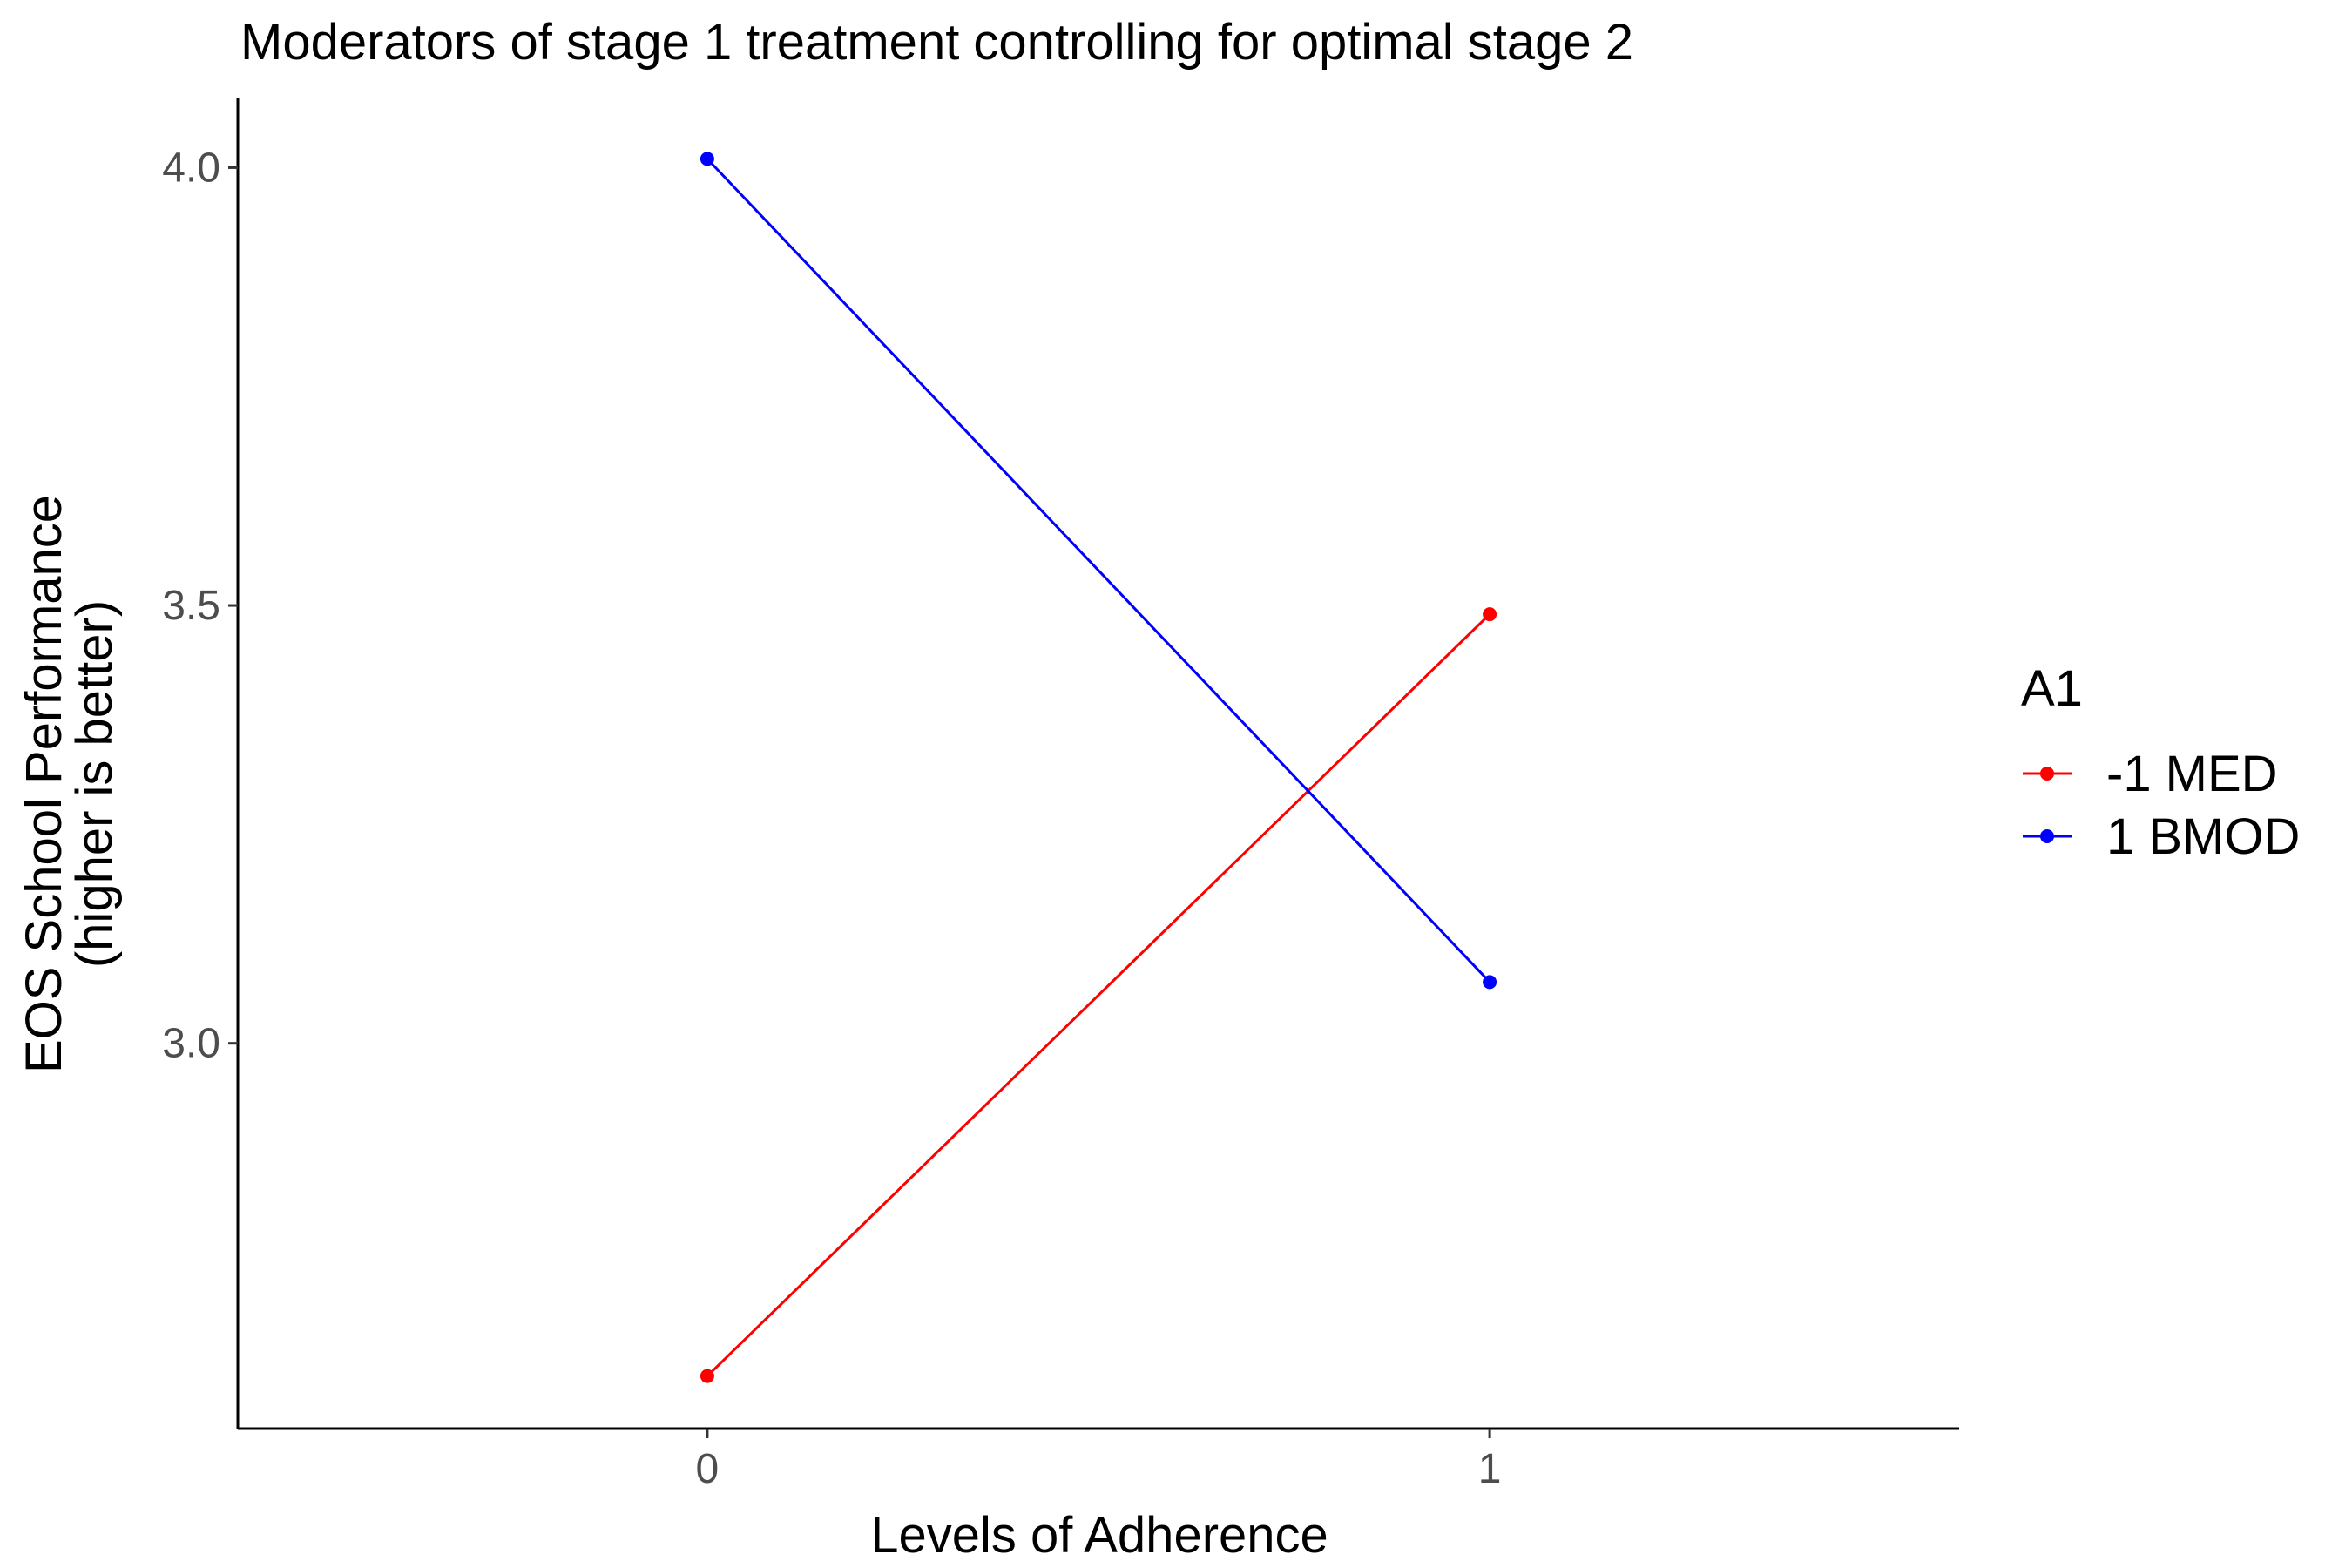  Describe the element at coordinates (2192, 774) in the screenshot. I see `legend-label: -1 MED` at that location.